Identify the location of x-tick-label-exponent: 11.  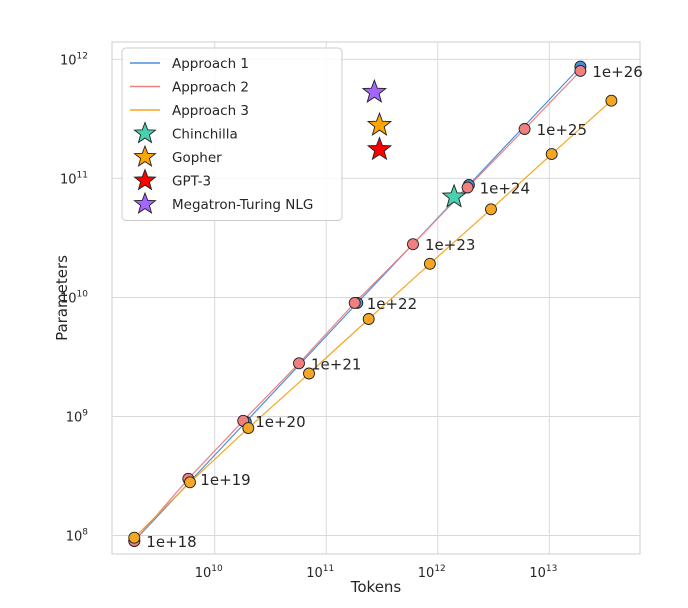
(328, 569).